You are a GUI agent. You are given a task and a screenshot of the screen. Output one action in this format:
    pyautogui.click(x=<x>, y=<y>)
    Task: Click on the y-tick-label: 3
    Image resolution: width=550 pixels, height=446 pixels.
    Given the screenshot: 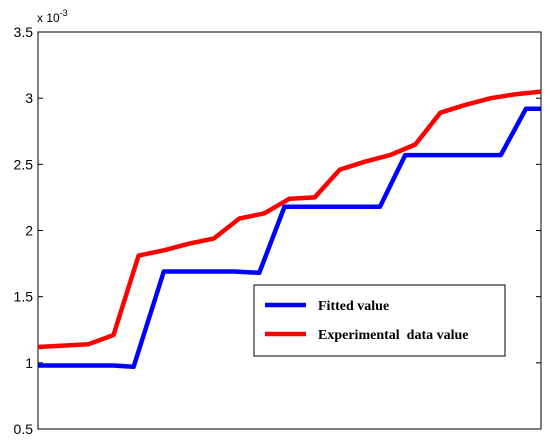 What is the action you would take?
    pyautogui.click(x=29, y=98)
    